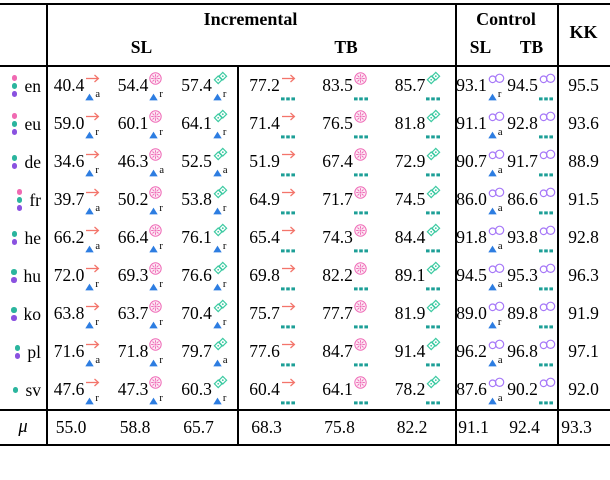  I want to click on score-cell: 91.5, so click(583, 200).